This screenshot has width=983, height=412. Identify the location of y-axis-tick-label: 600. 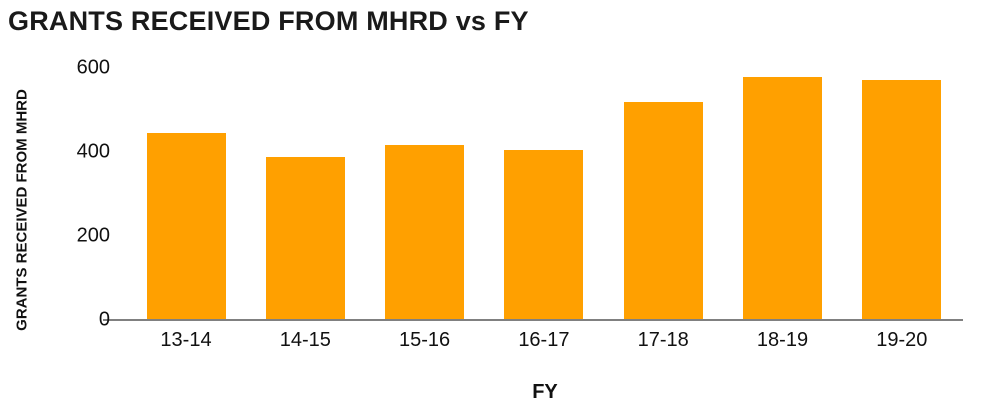
(93, 67).